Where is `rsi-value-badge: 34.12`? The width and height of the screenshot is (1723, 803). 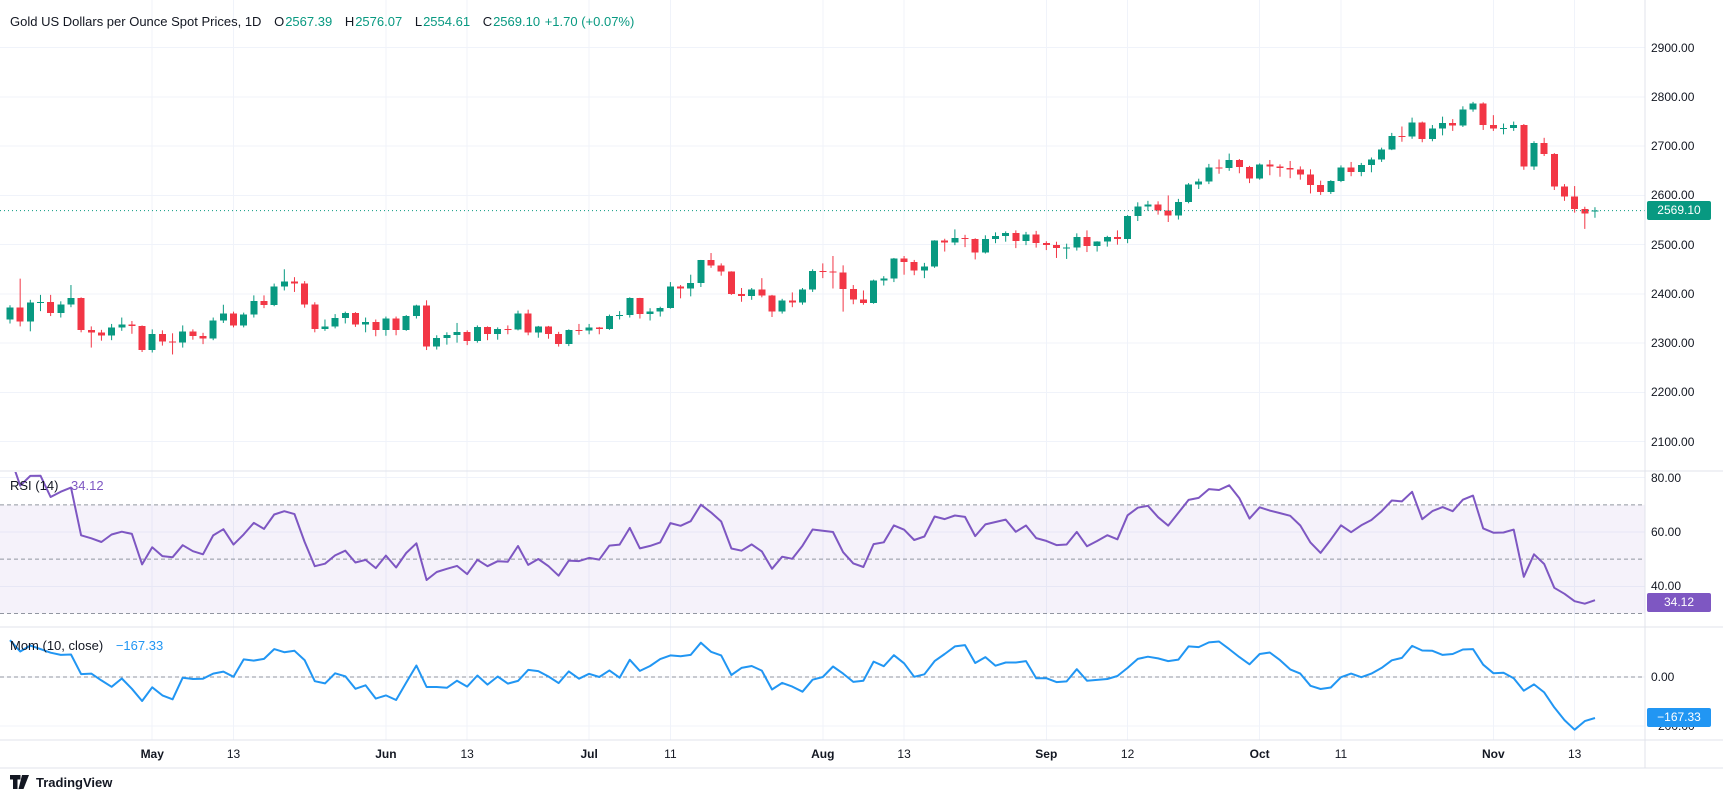 rsi-value-badge: 34.12 is located at coordinates (1679, 602).